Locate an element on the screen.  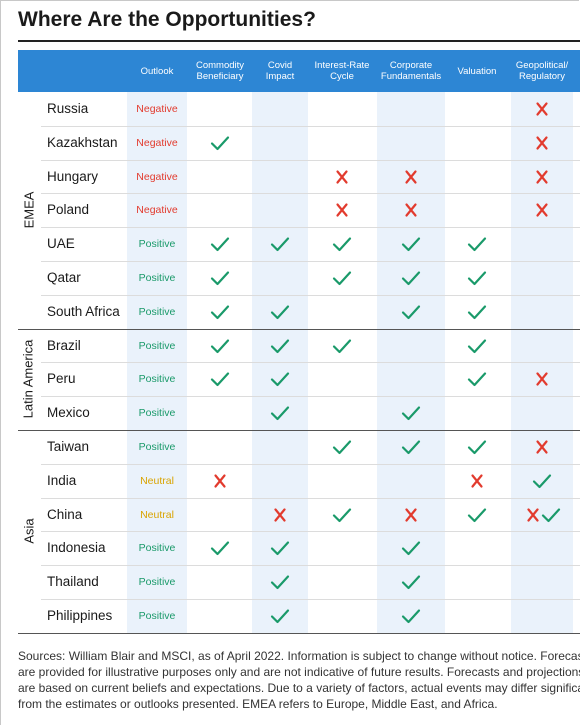
header-band is located at coordinates (299, 71).